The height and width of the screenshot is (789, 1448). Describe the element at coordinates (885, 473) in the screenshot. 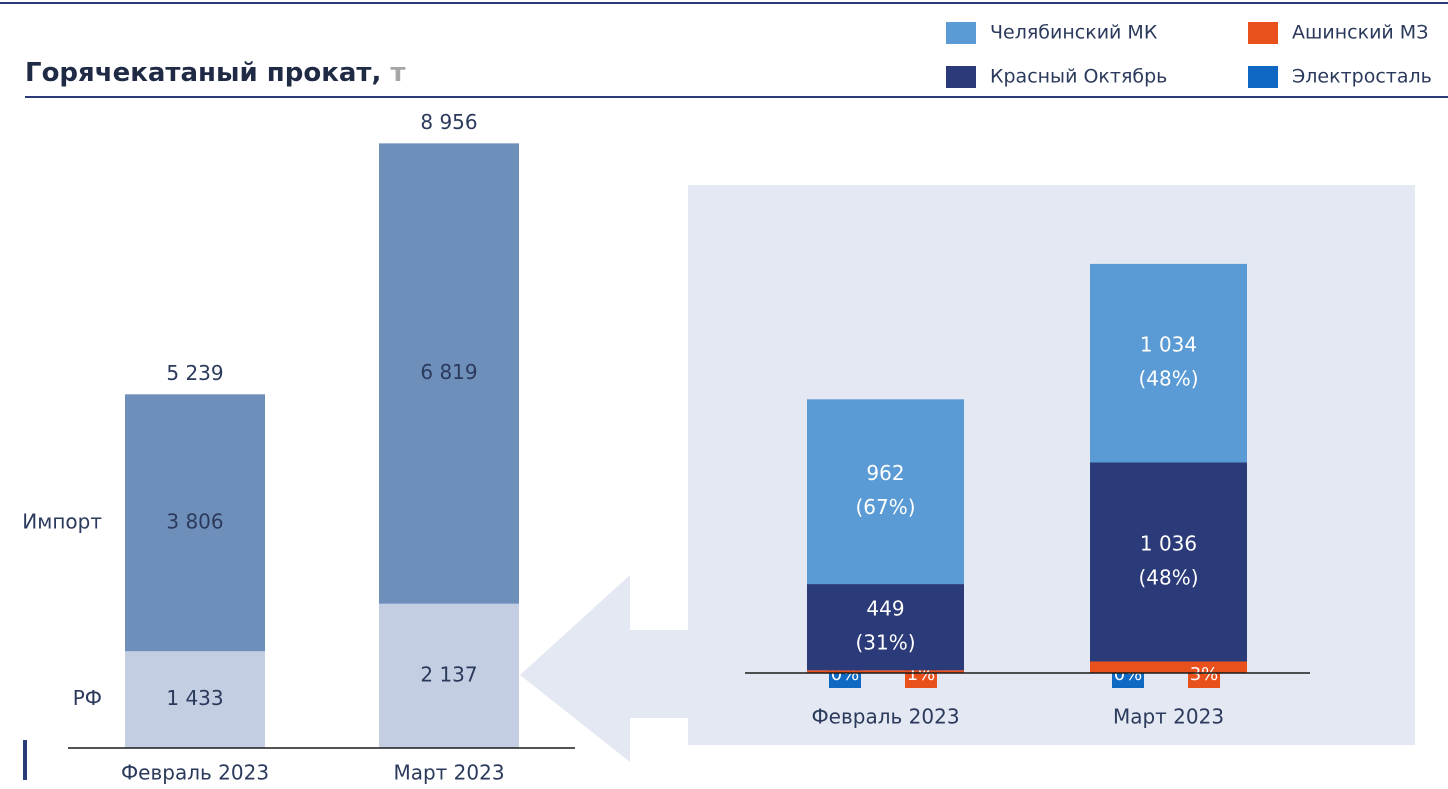

I see `value-label: 962` at that location.